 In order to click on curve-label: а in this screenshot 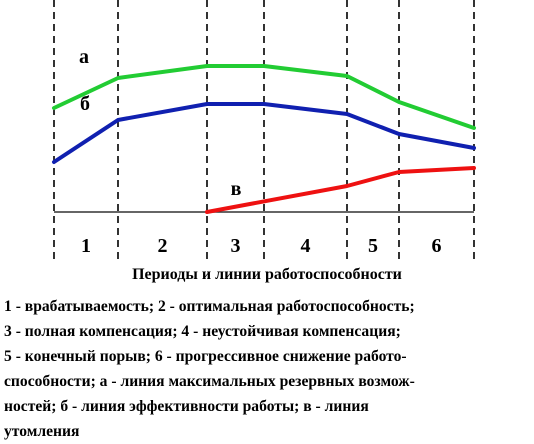, I will do `click(84, 57)`.